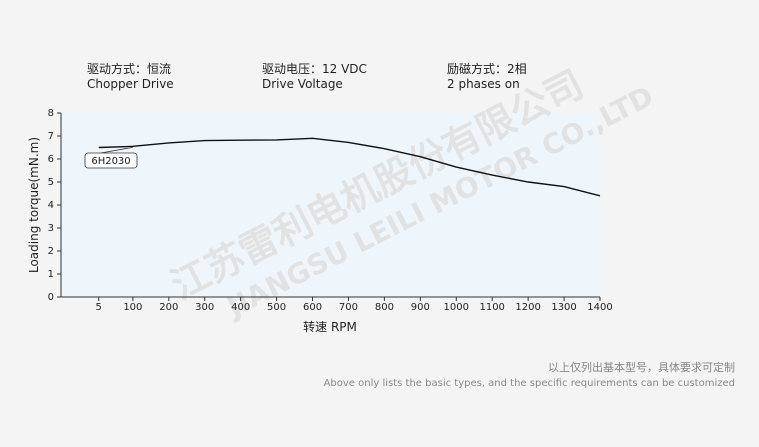 The image size is (759, 447). I want to click on spec-sub: Chopper Drive, so click(130, 84).